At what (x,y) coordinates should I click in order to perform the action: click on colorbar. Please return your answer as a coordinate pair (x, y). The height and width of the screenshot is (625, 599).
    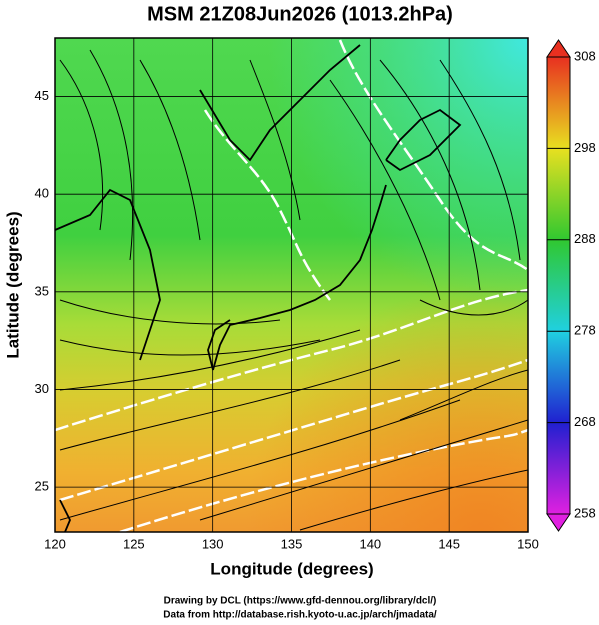
    Looking at the image, I should click on (558, 285).